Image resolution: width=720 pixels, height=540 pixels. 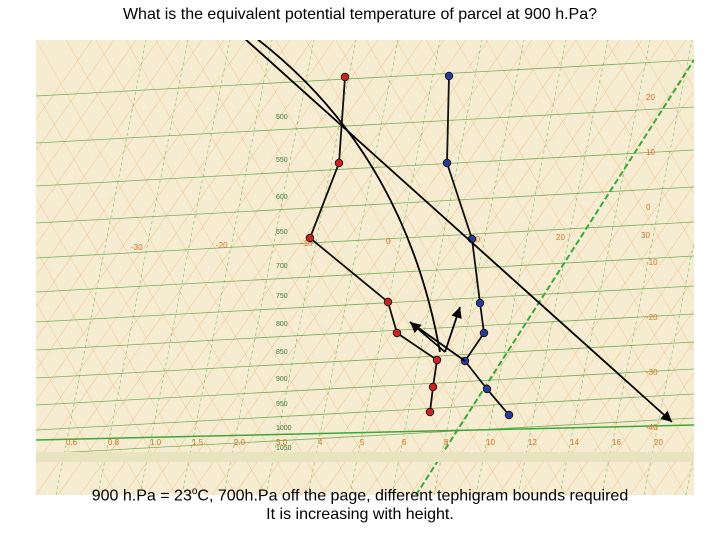 What do you see at coordinates (282, 352) in the screenshot?
I see `pressure-label: 850` at bounding box center [282, 352].